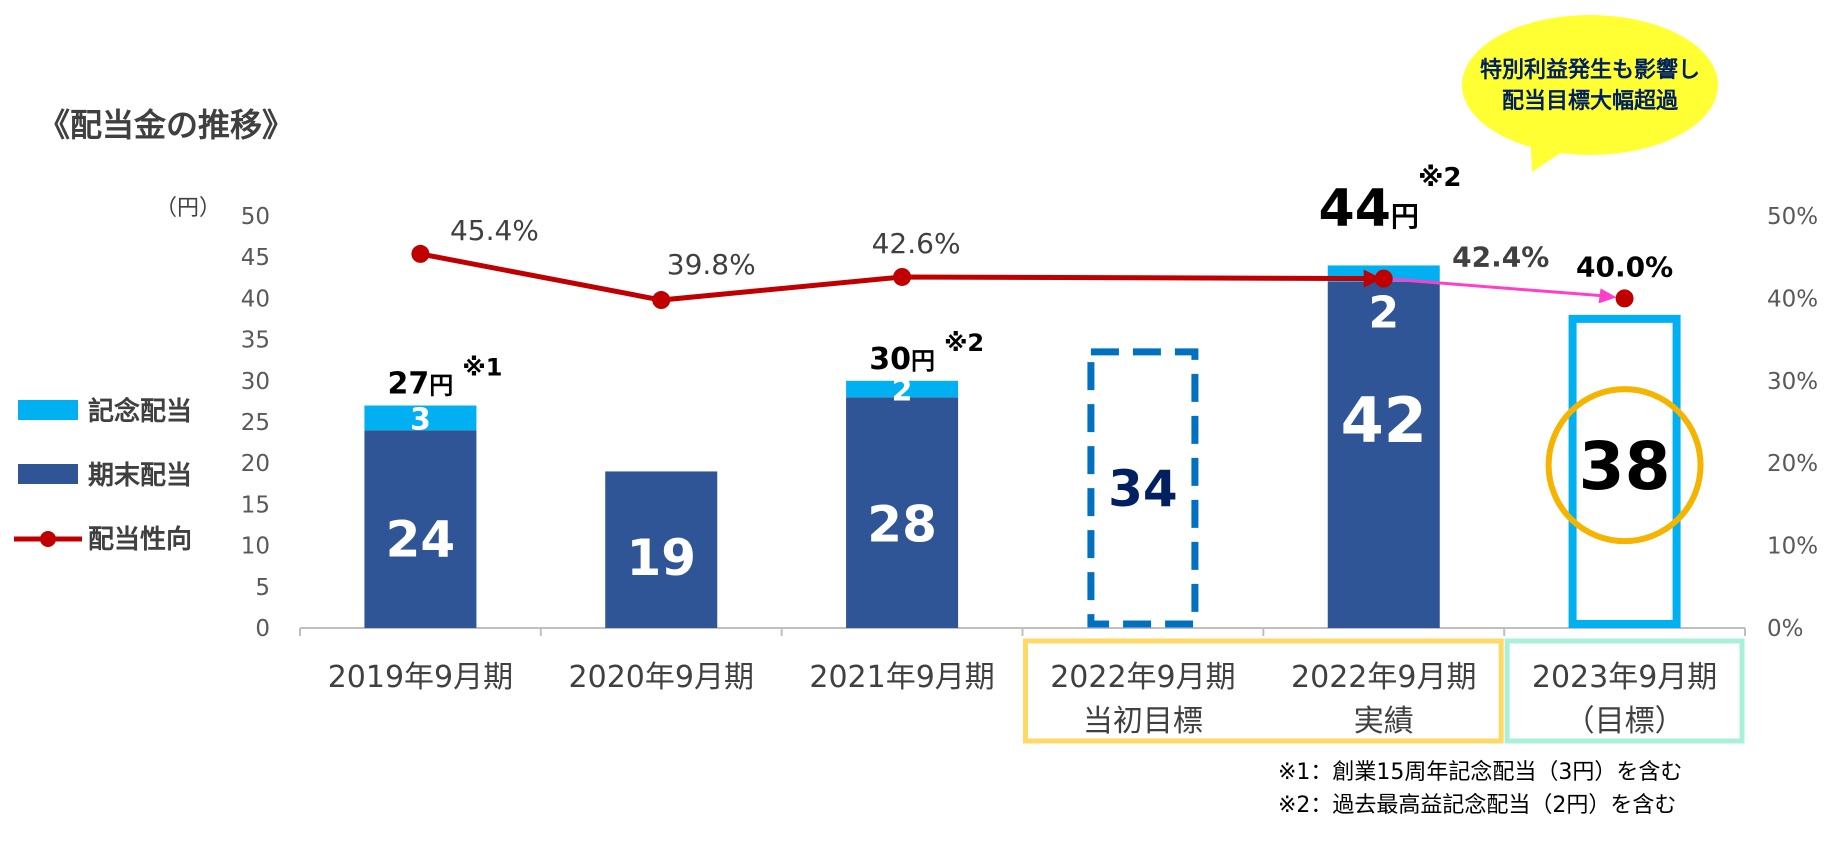 The height and width of the screenshot is (854, 1834). I want to click on left-tick-label: 0, so click(262, 629).